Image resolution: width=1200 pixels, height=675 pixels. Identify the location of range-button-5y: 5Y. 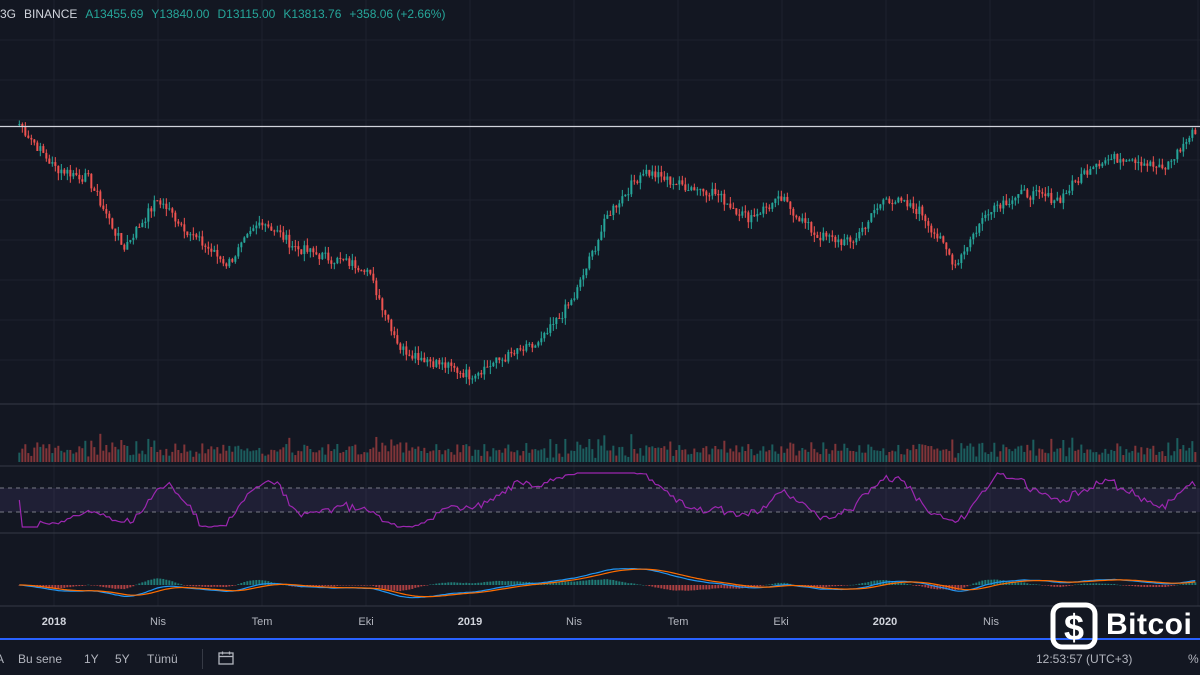
(122, 659).